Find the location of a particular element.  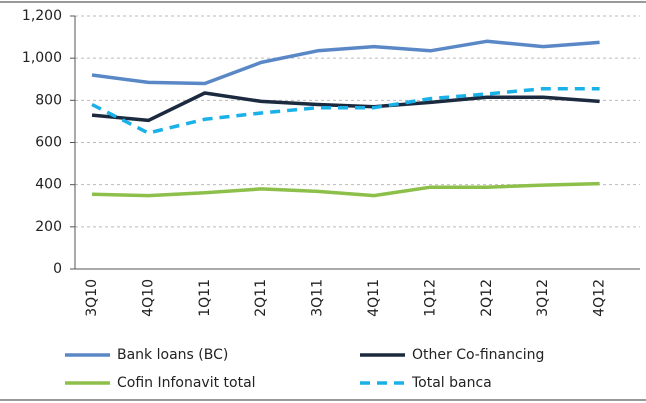

y-tick-label: 800 is located at coordinates (48, 100).